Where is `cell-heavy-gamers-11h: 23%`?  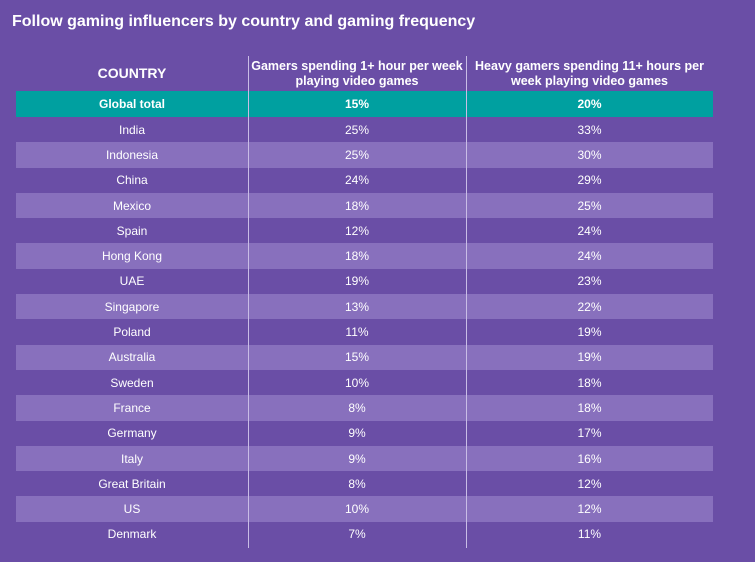 cell-heavy-gamers-11h: 23% is located at coordinates (589, 281).